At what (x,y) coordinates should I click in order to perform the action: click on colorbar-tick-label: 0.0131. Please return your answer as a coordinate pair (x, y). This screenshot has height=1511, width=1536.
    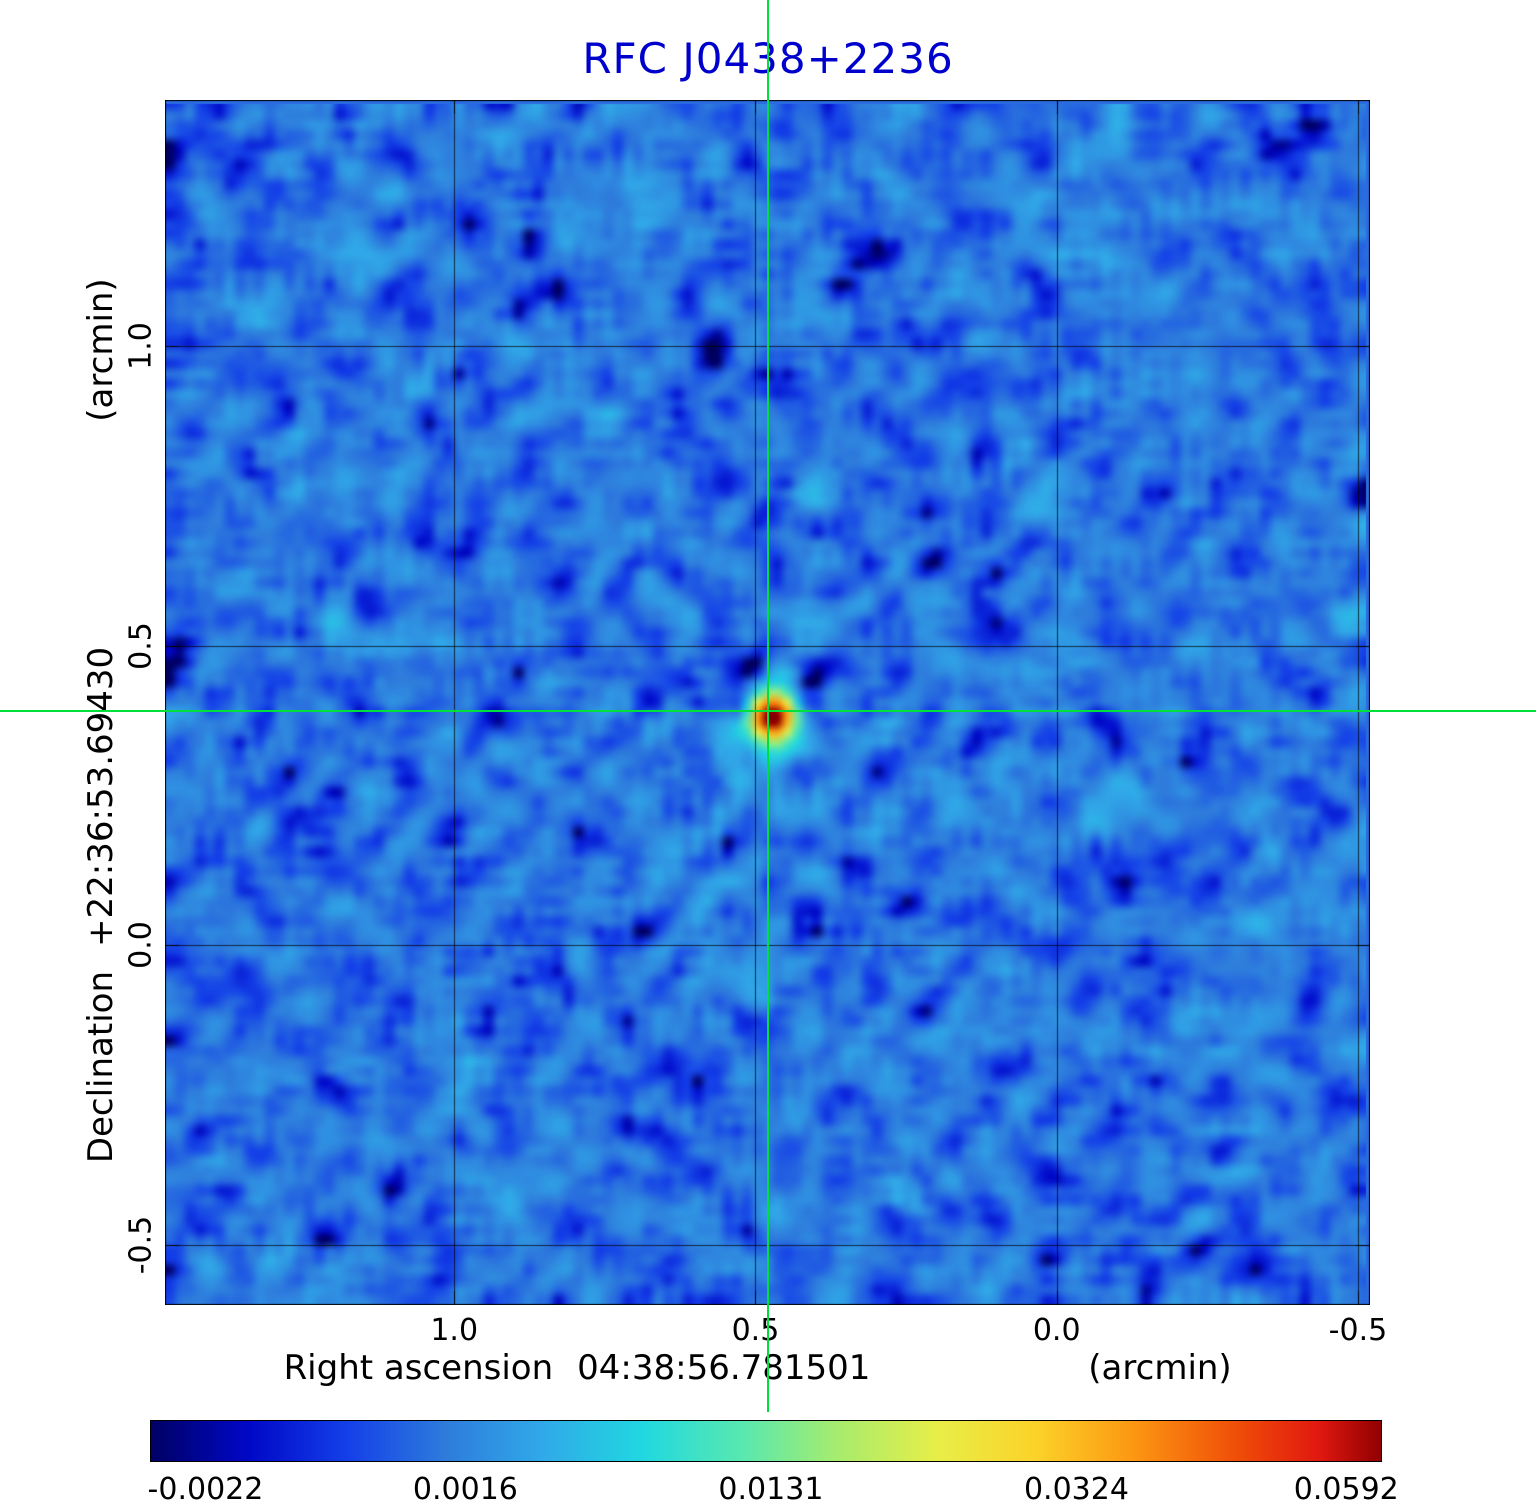
    Looking at the image, I should click on (771, 1489).